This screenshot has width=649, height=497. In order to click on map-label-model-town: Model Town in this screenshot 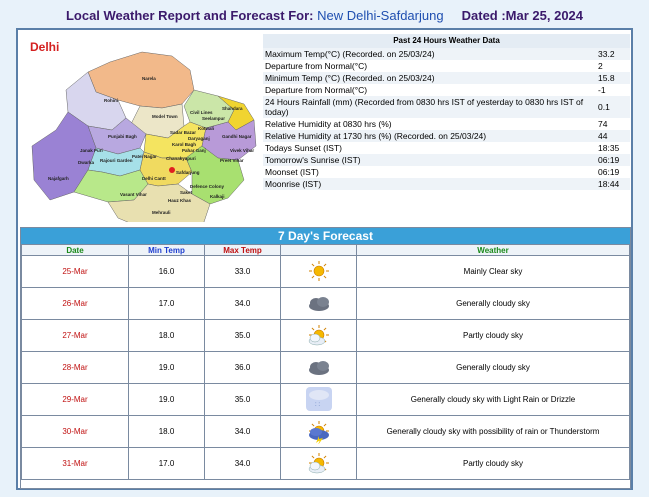, I will do `click(165, 116)`.